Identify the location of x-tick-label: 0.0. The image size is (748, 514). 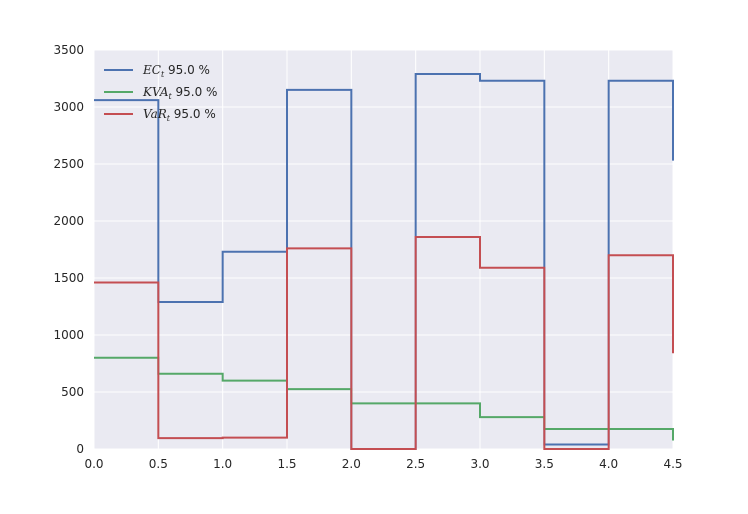
(93, 464).